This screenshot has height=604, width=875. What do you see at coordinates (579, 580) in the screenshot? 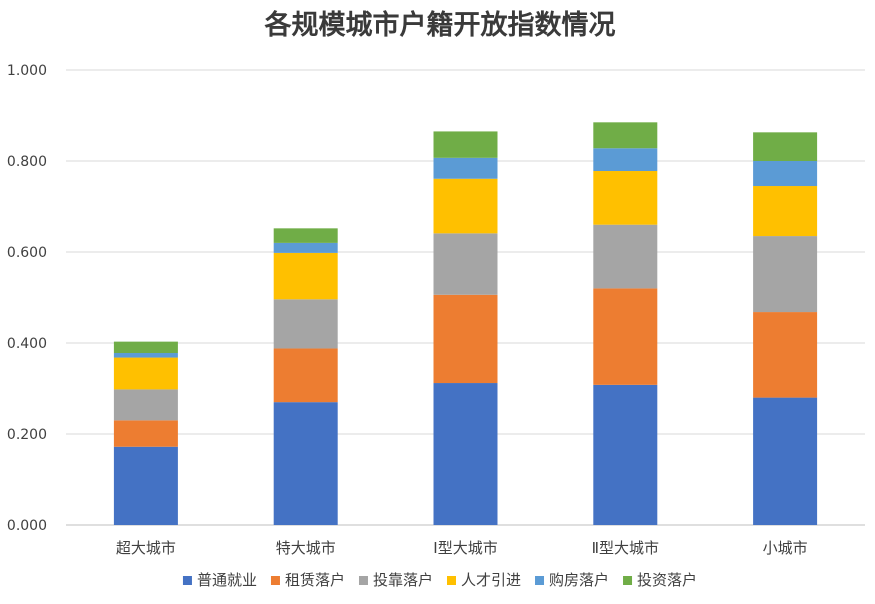
I see `legend-label: 购房落户` at bounding box center [579, 580].